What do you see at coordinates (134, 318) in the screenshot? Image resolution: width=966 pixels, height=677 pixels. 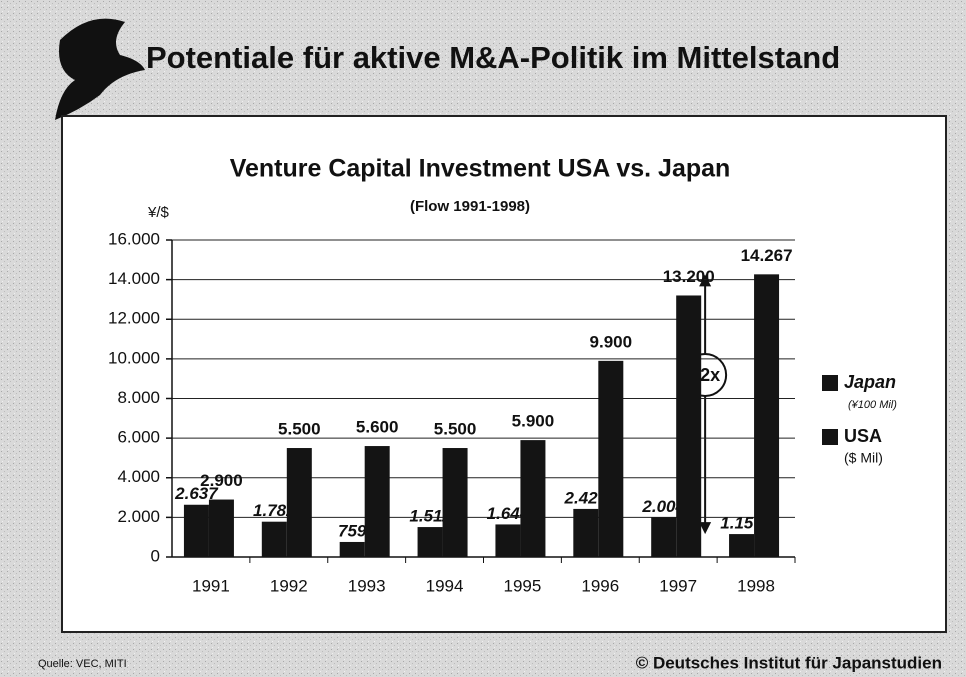 I see `y-tick-label: 12.000` at bounding box center [134, 318].